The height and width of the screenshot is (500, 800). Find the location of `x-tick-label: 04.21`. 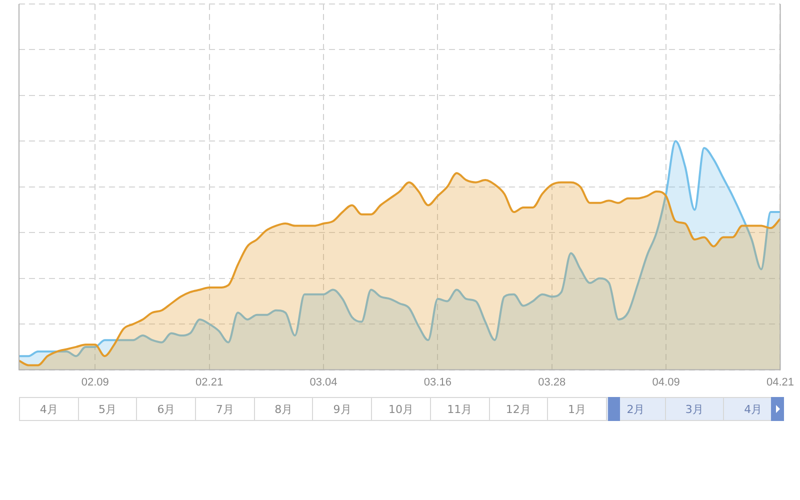

x-tick-label: 04.21 is located at coordinates (780, 382).